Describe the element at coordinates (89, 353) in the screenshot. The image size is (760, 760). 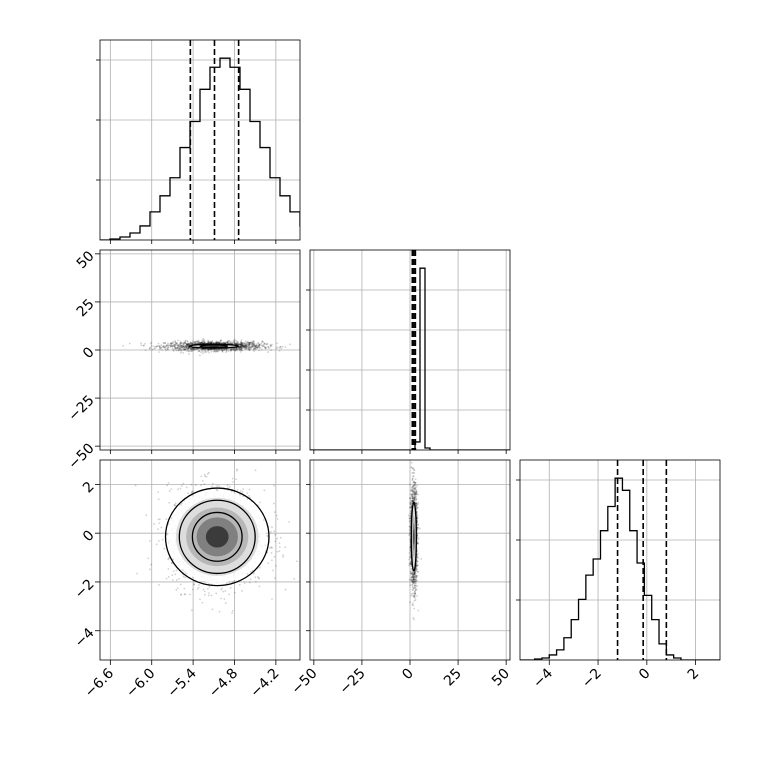
I see `y-tick-label-1-2: 0` at that location.